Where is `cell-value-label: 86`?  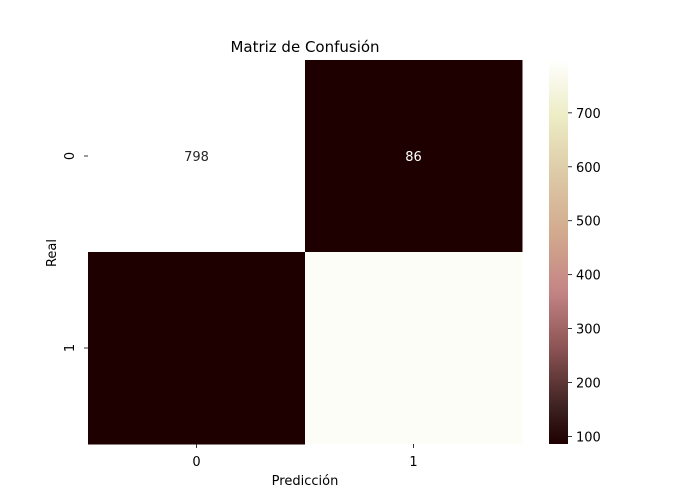 cell-value-label: 86 is located at coordinates (413, 157).